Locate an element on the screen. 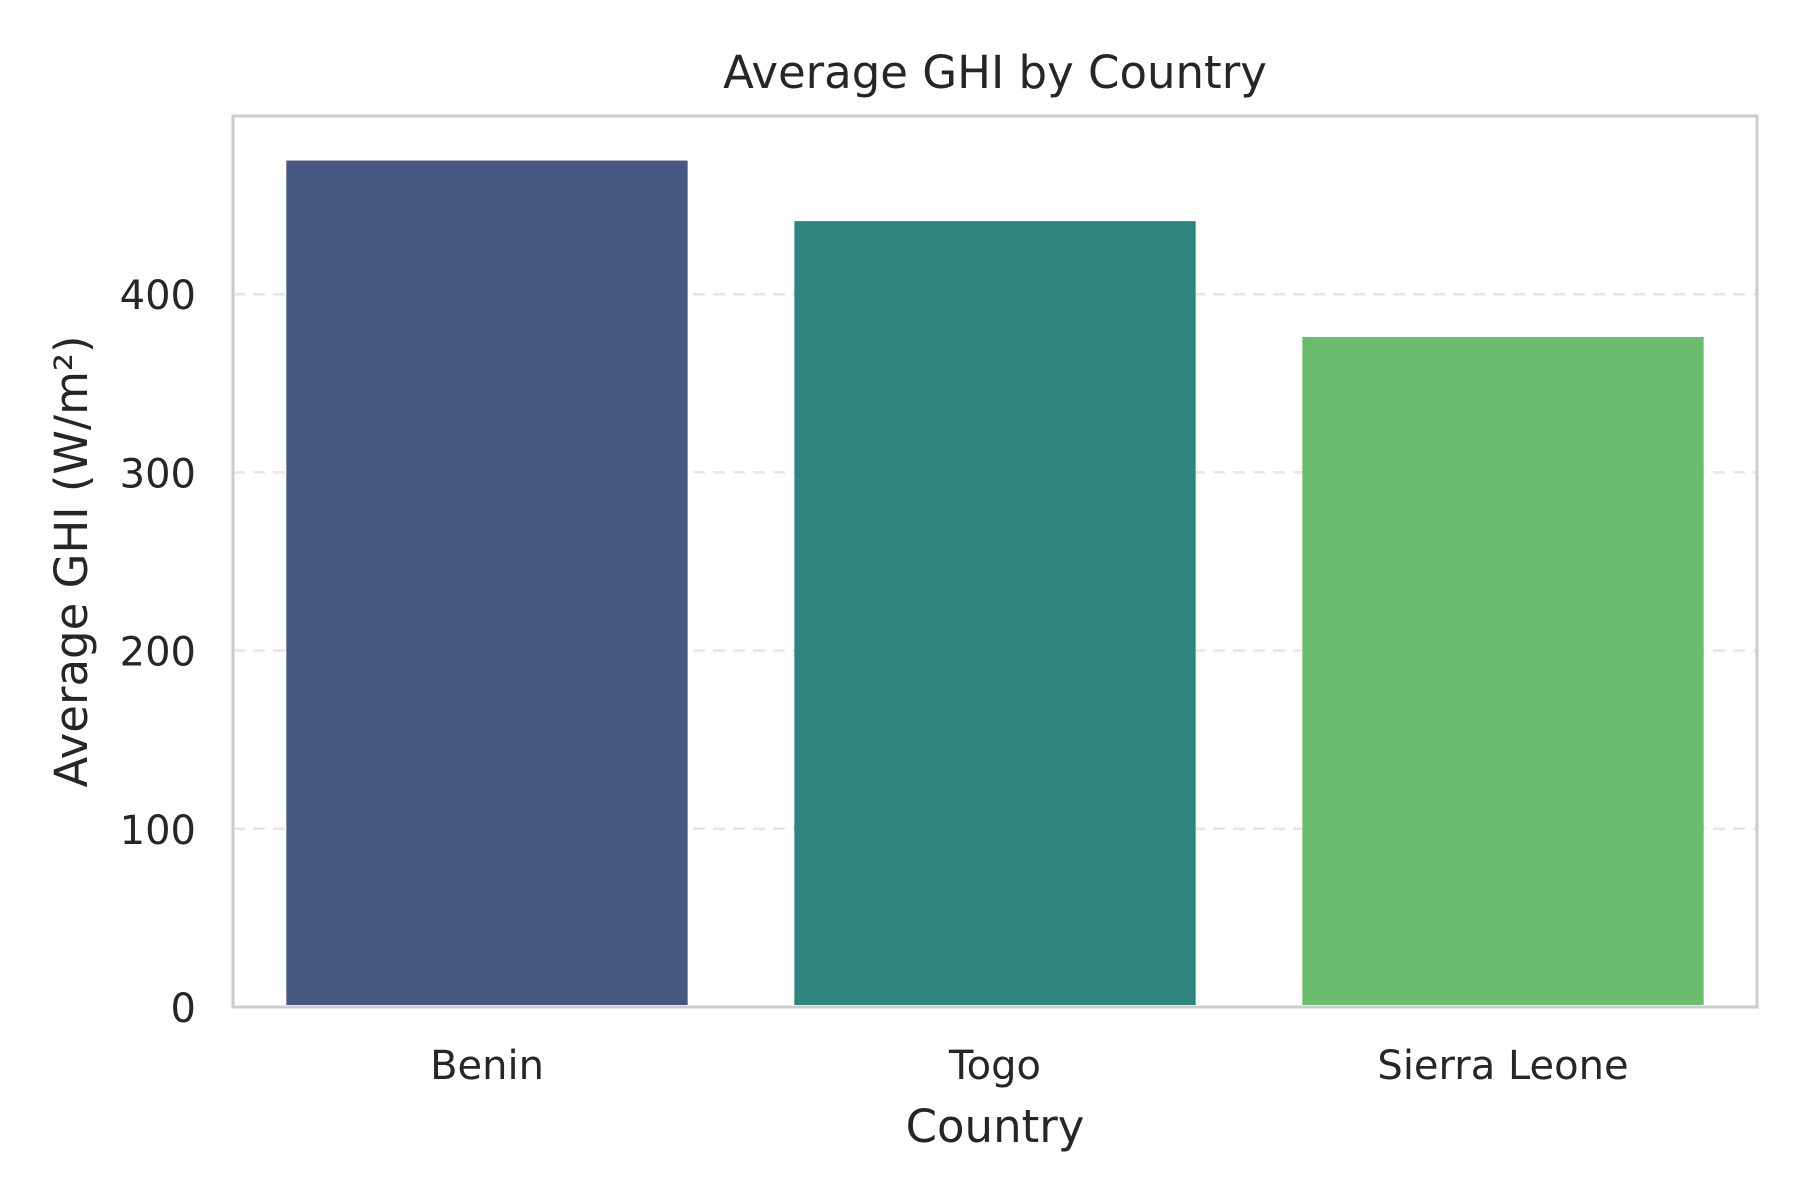 The image size is (1800, 1200). x-tick-label: Sierra Leone is located at coordinates (1502, 1066).